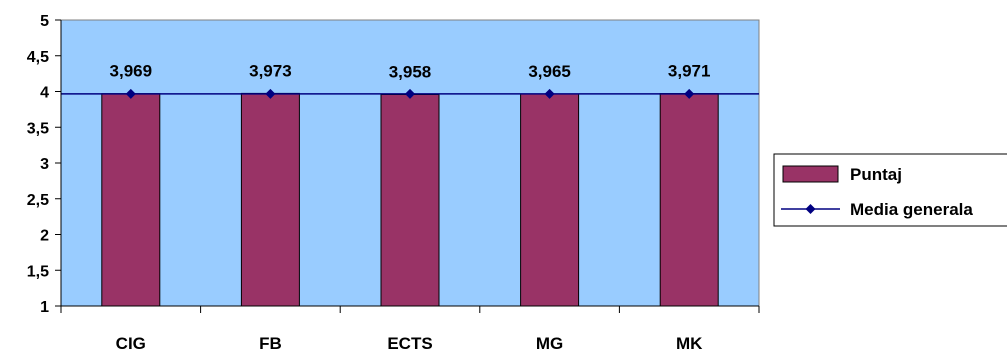  What do you see at coordinates (44, 93) in the screenshot?
I see `y-tick-label: 4` at bounding box center [44, 93].